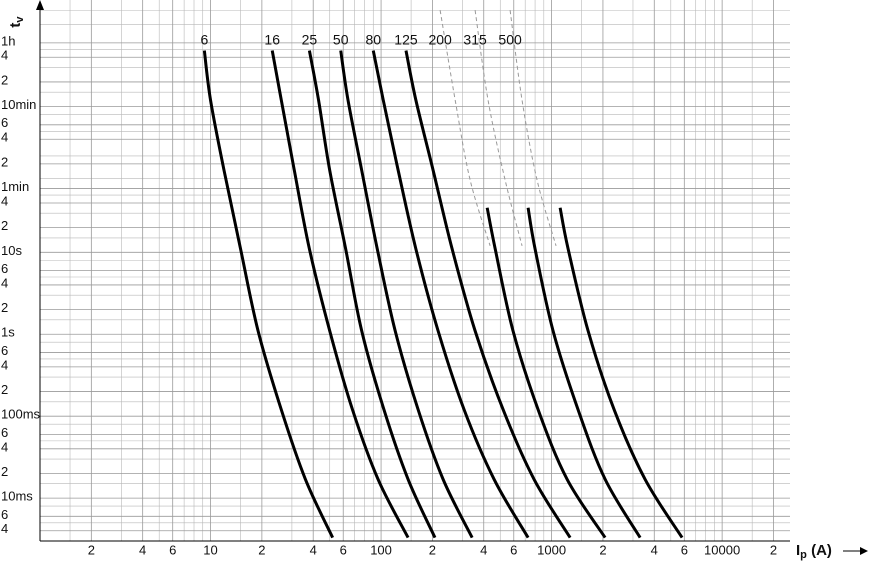 The width and height of the screenshot is (870, 561). I want to click on y-tick-label: 100ms, so click(21, 414).